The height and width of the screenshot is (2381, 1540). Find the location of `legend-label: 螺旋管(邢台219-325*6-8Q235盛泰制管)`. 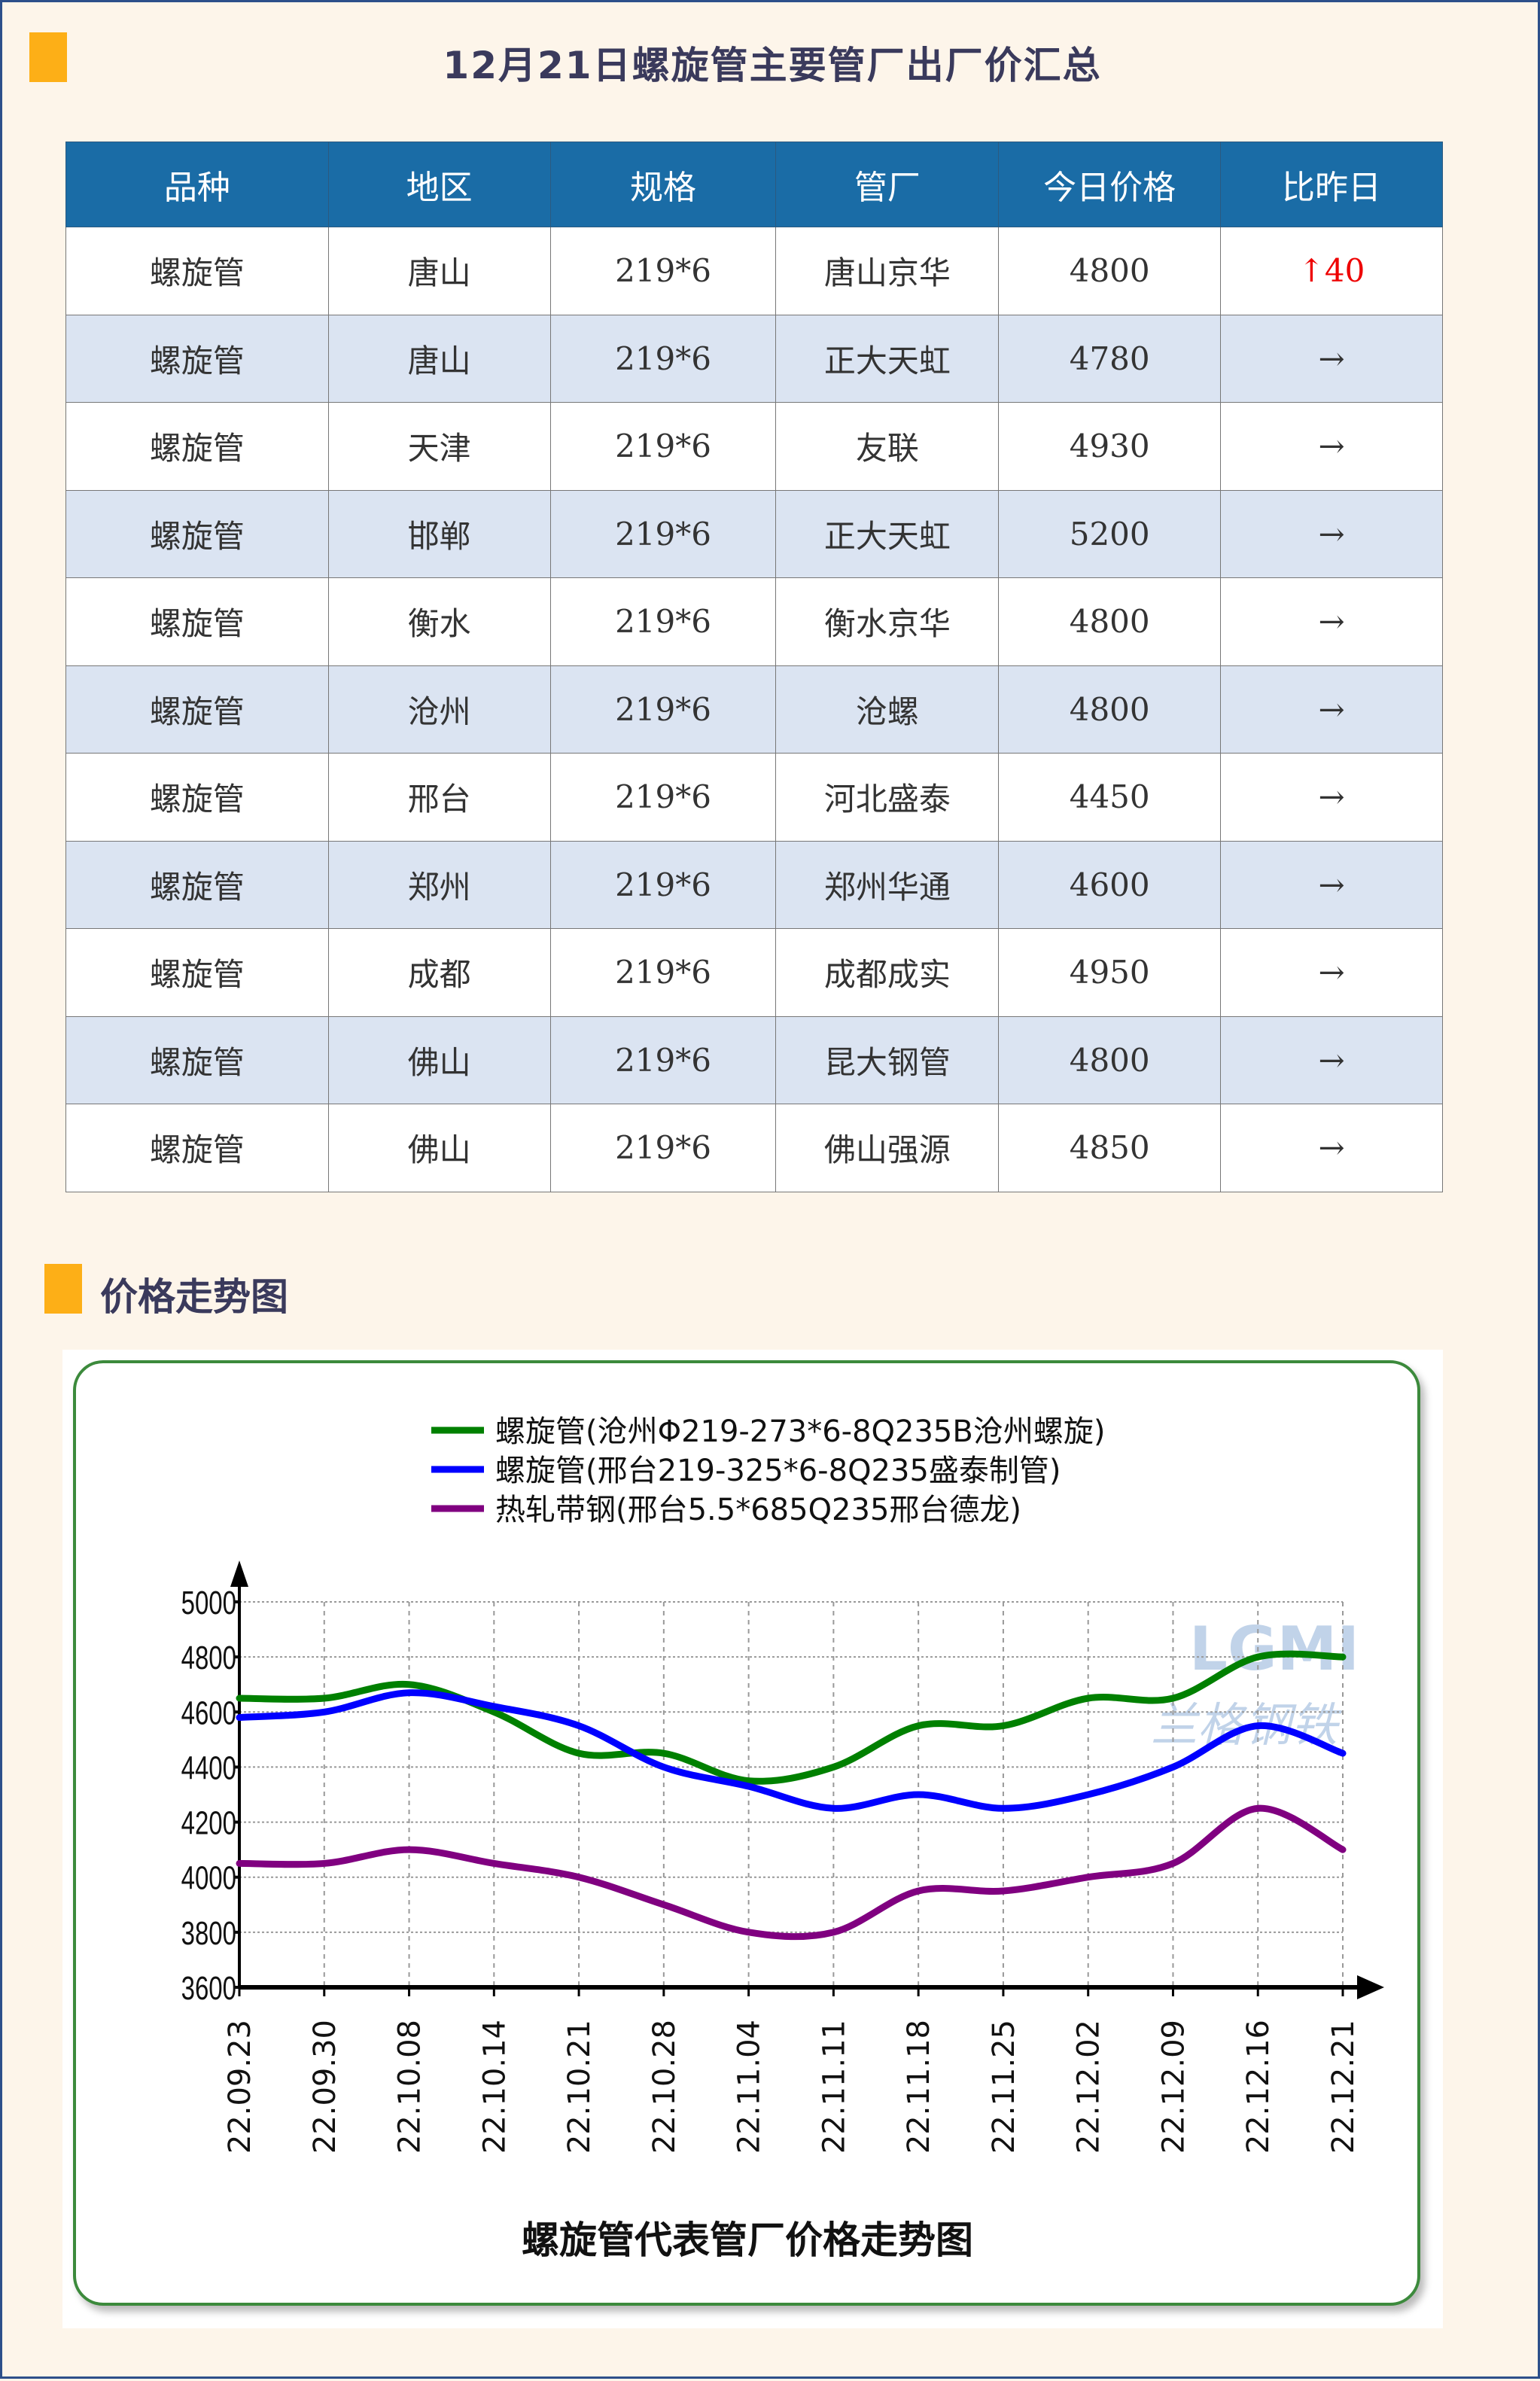

legend-label: 螺旋管(邢台219-325*6-8Q235盛泰制管) is located at coordinates (778, 1471).